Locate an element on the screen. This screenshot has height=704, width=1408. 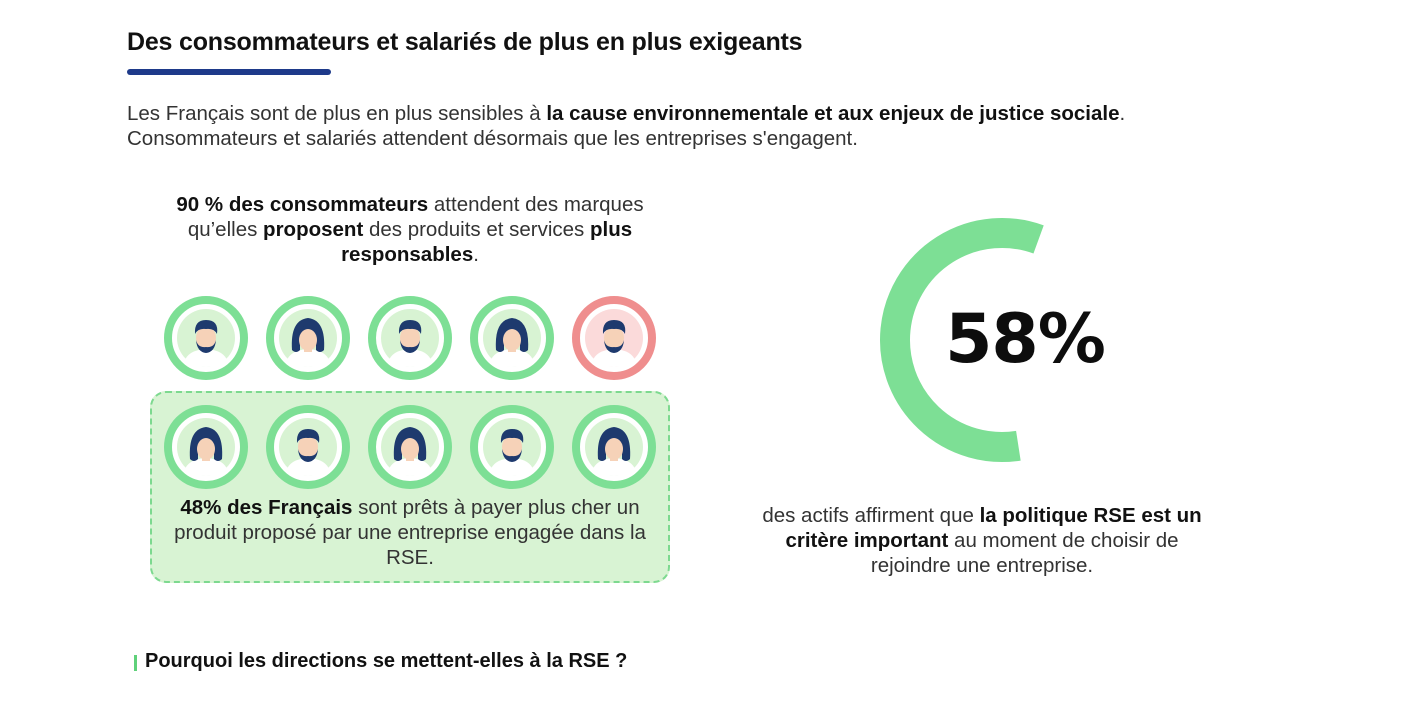
stat-90-text-2: attendent des marques qu’elles is located at coordinates (415, 217).